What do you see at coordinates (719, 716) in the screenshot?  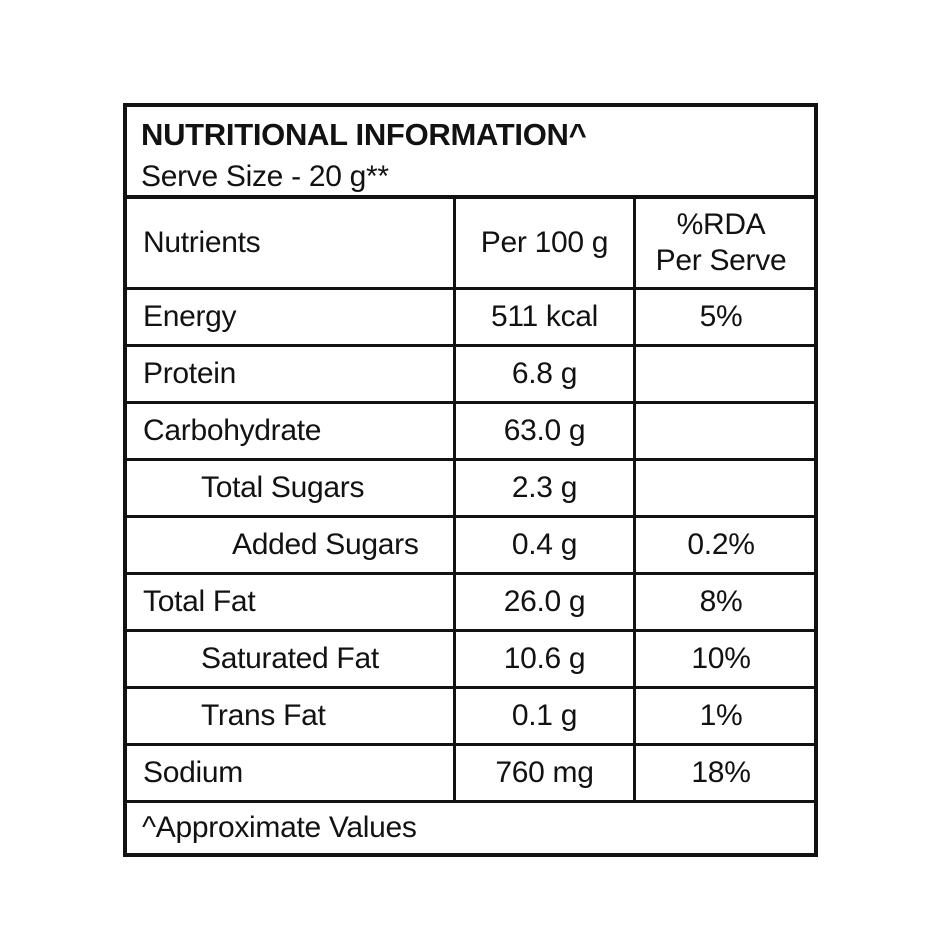 I see `rda-per-serve-value: 1%` at bounding box center [719, 716].